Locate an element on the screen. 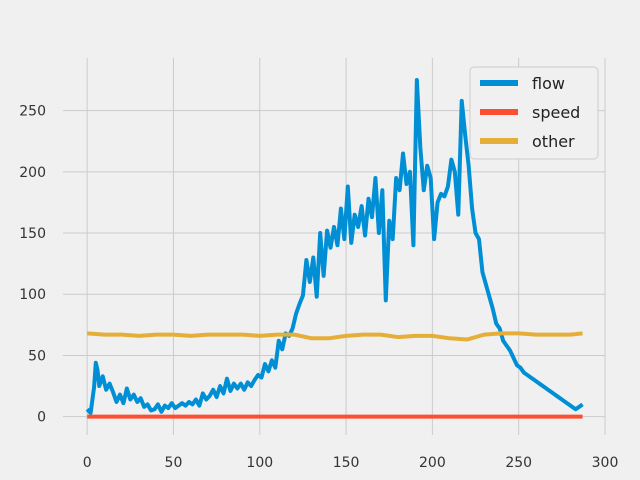  x-tick-label: 200 is located at coordinates (432, 463).